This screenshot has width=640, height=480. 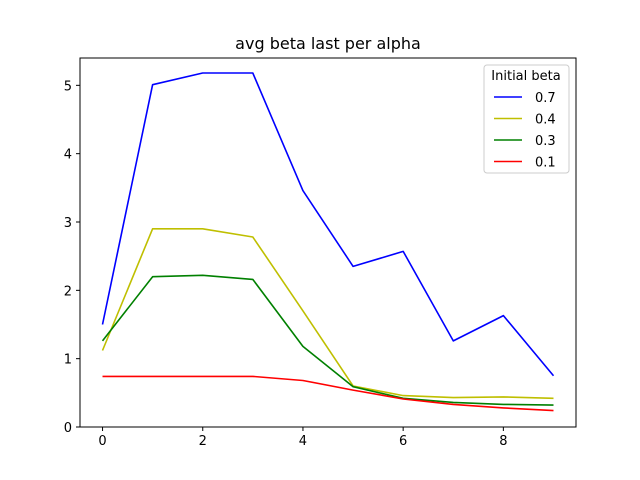 I want to click on x-axis: 0 2 4 6 8, so click(x=302, y=438).